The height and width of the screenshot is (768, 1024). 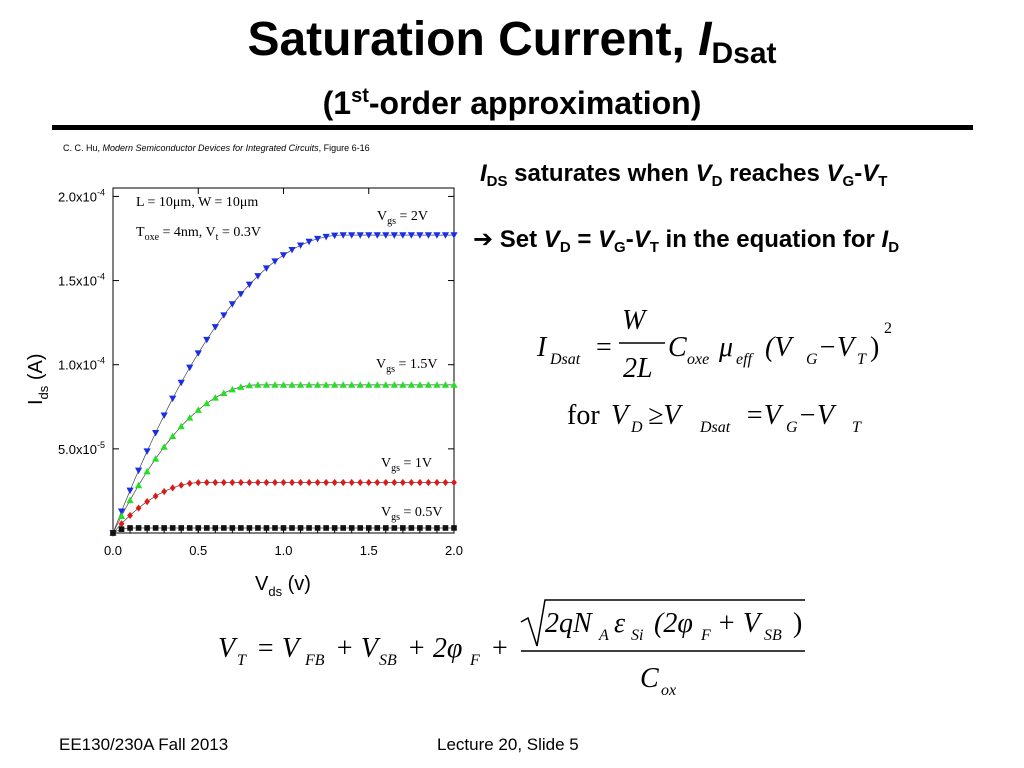 I want to click on svg-text: FB, so click(x=314, y=660).